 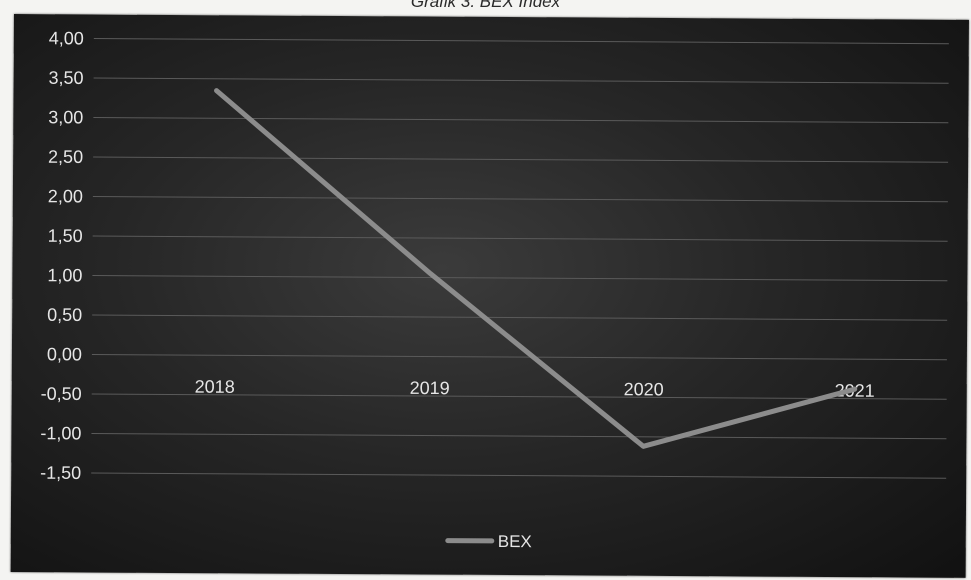 I want to click on page-title: Grafik 3. BEX Index, so click(x=485, y=5).